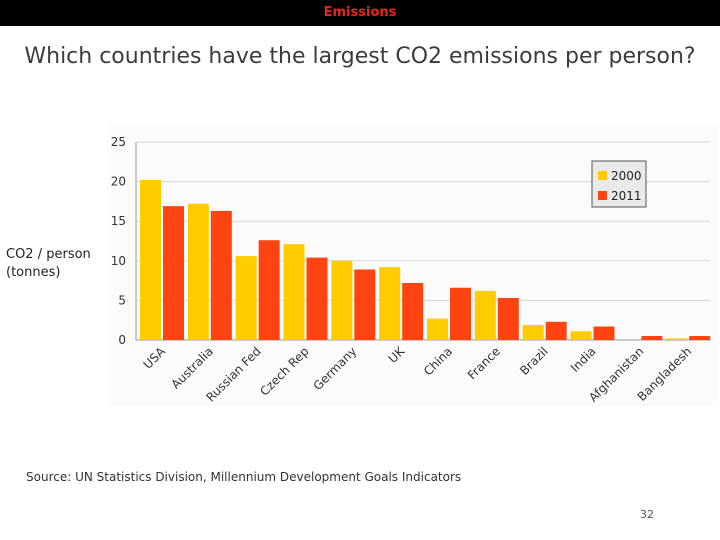  Describe the element at coordinates (150, 260) in the screenshot. I see `bar-2000-usa` at that location.